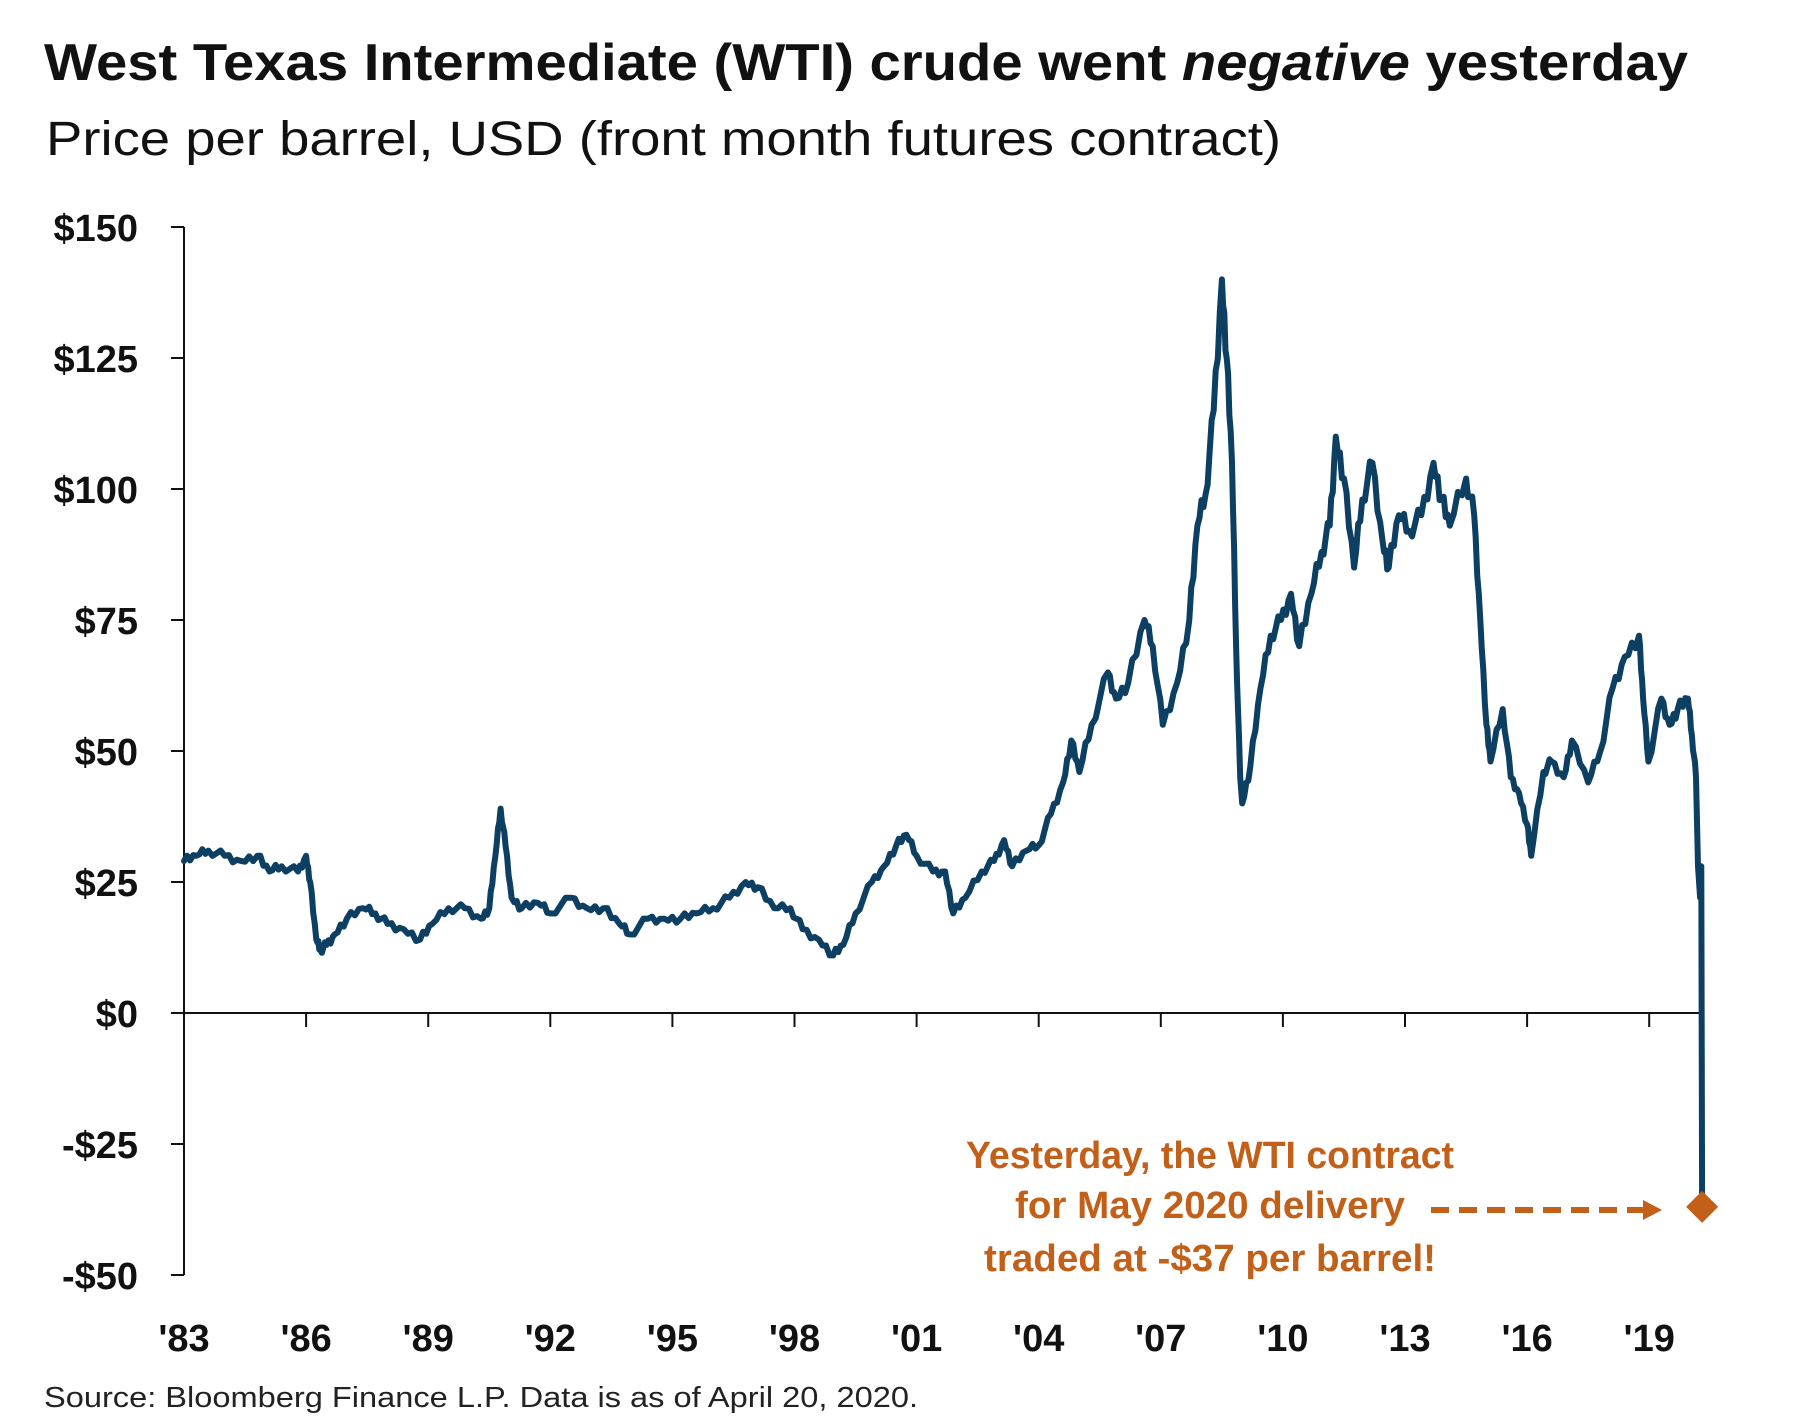 The image size is (1800, 1423). I want to click on x-tick-label: '92, so click(550, 1339).